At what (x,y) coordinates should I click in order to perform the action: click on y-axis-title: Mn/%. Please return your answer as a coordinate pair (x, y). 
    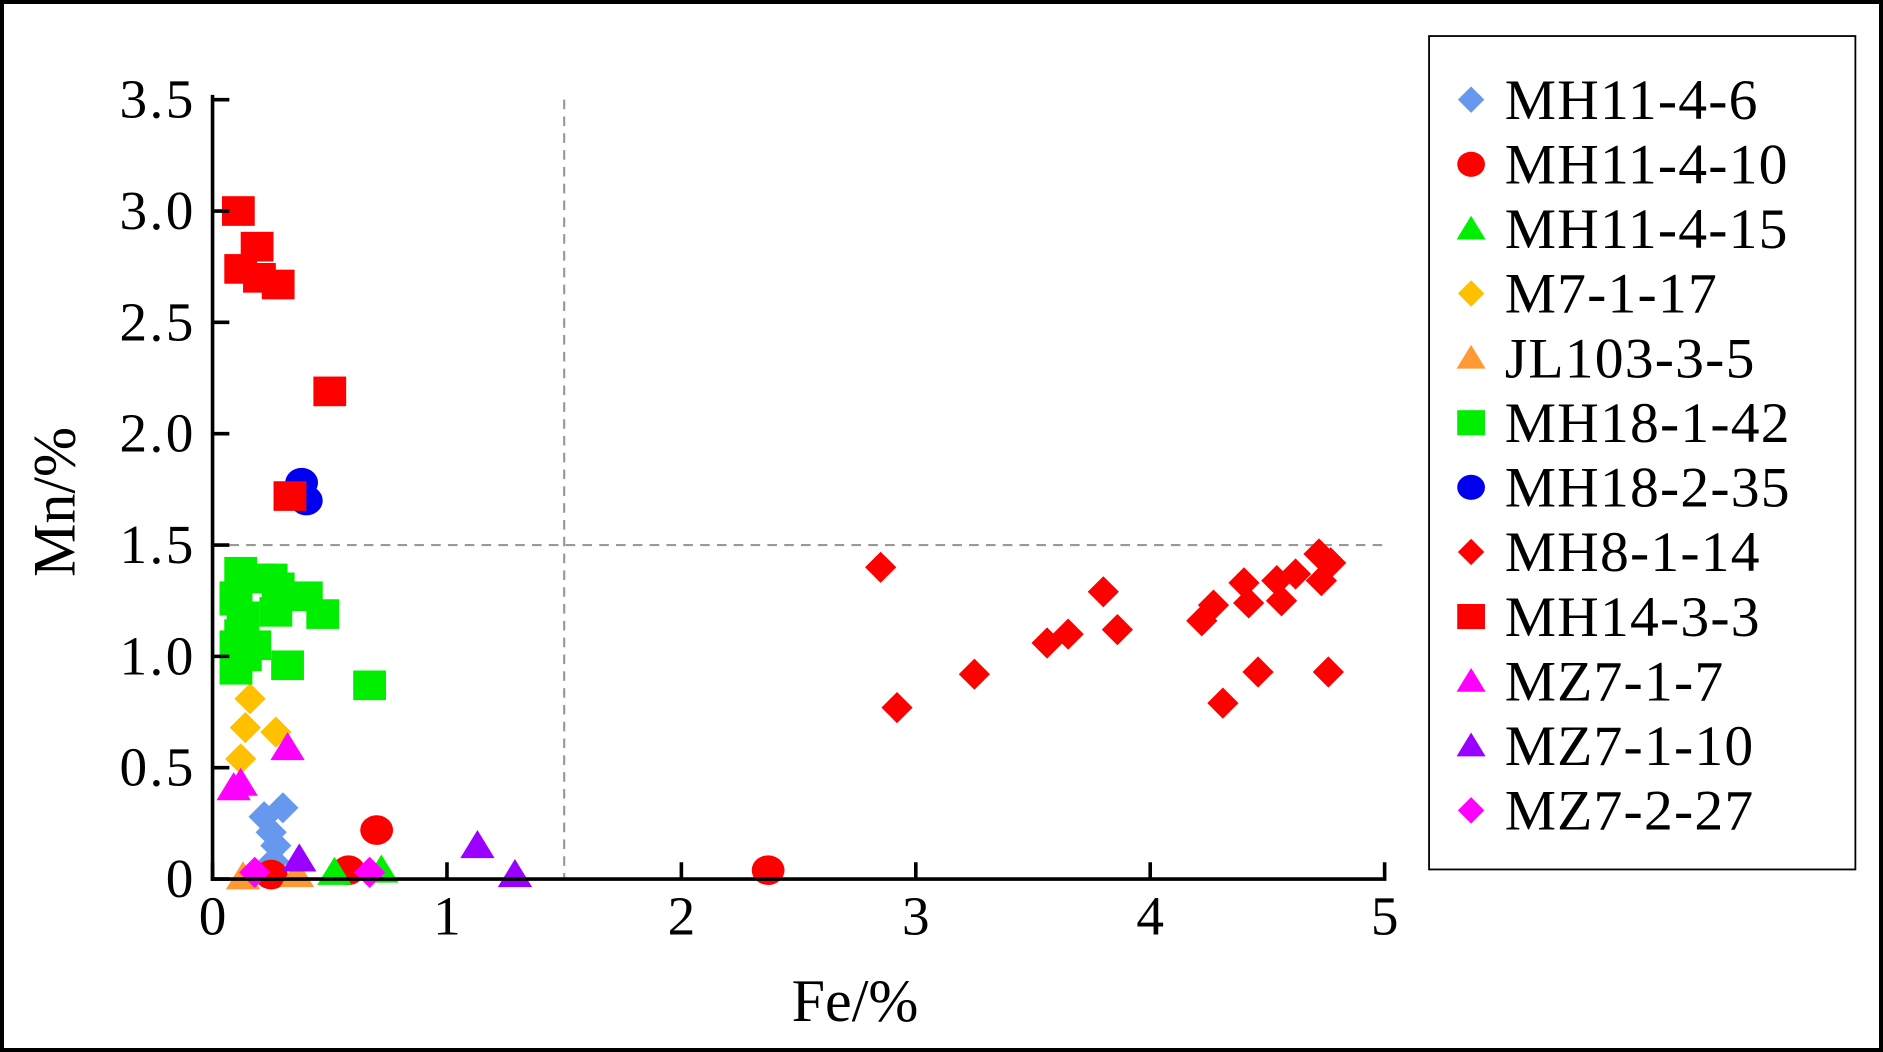
    Looking at the image, I should click on (53, 502).